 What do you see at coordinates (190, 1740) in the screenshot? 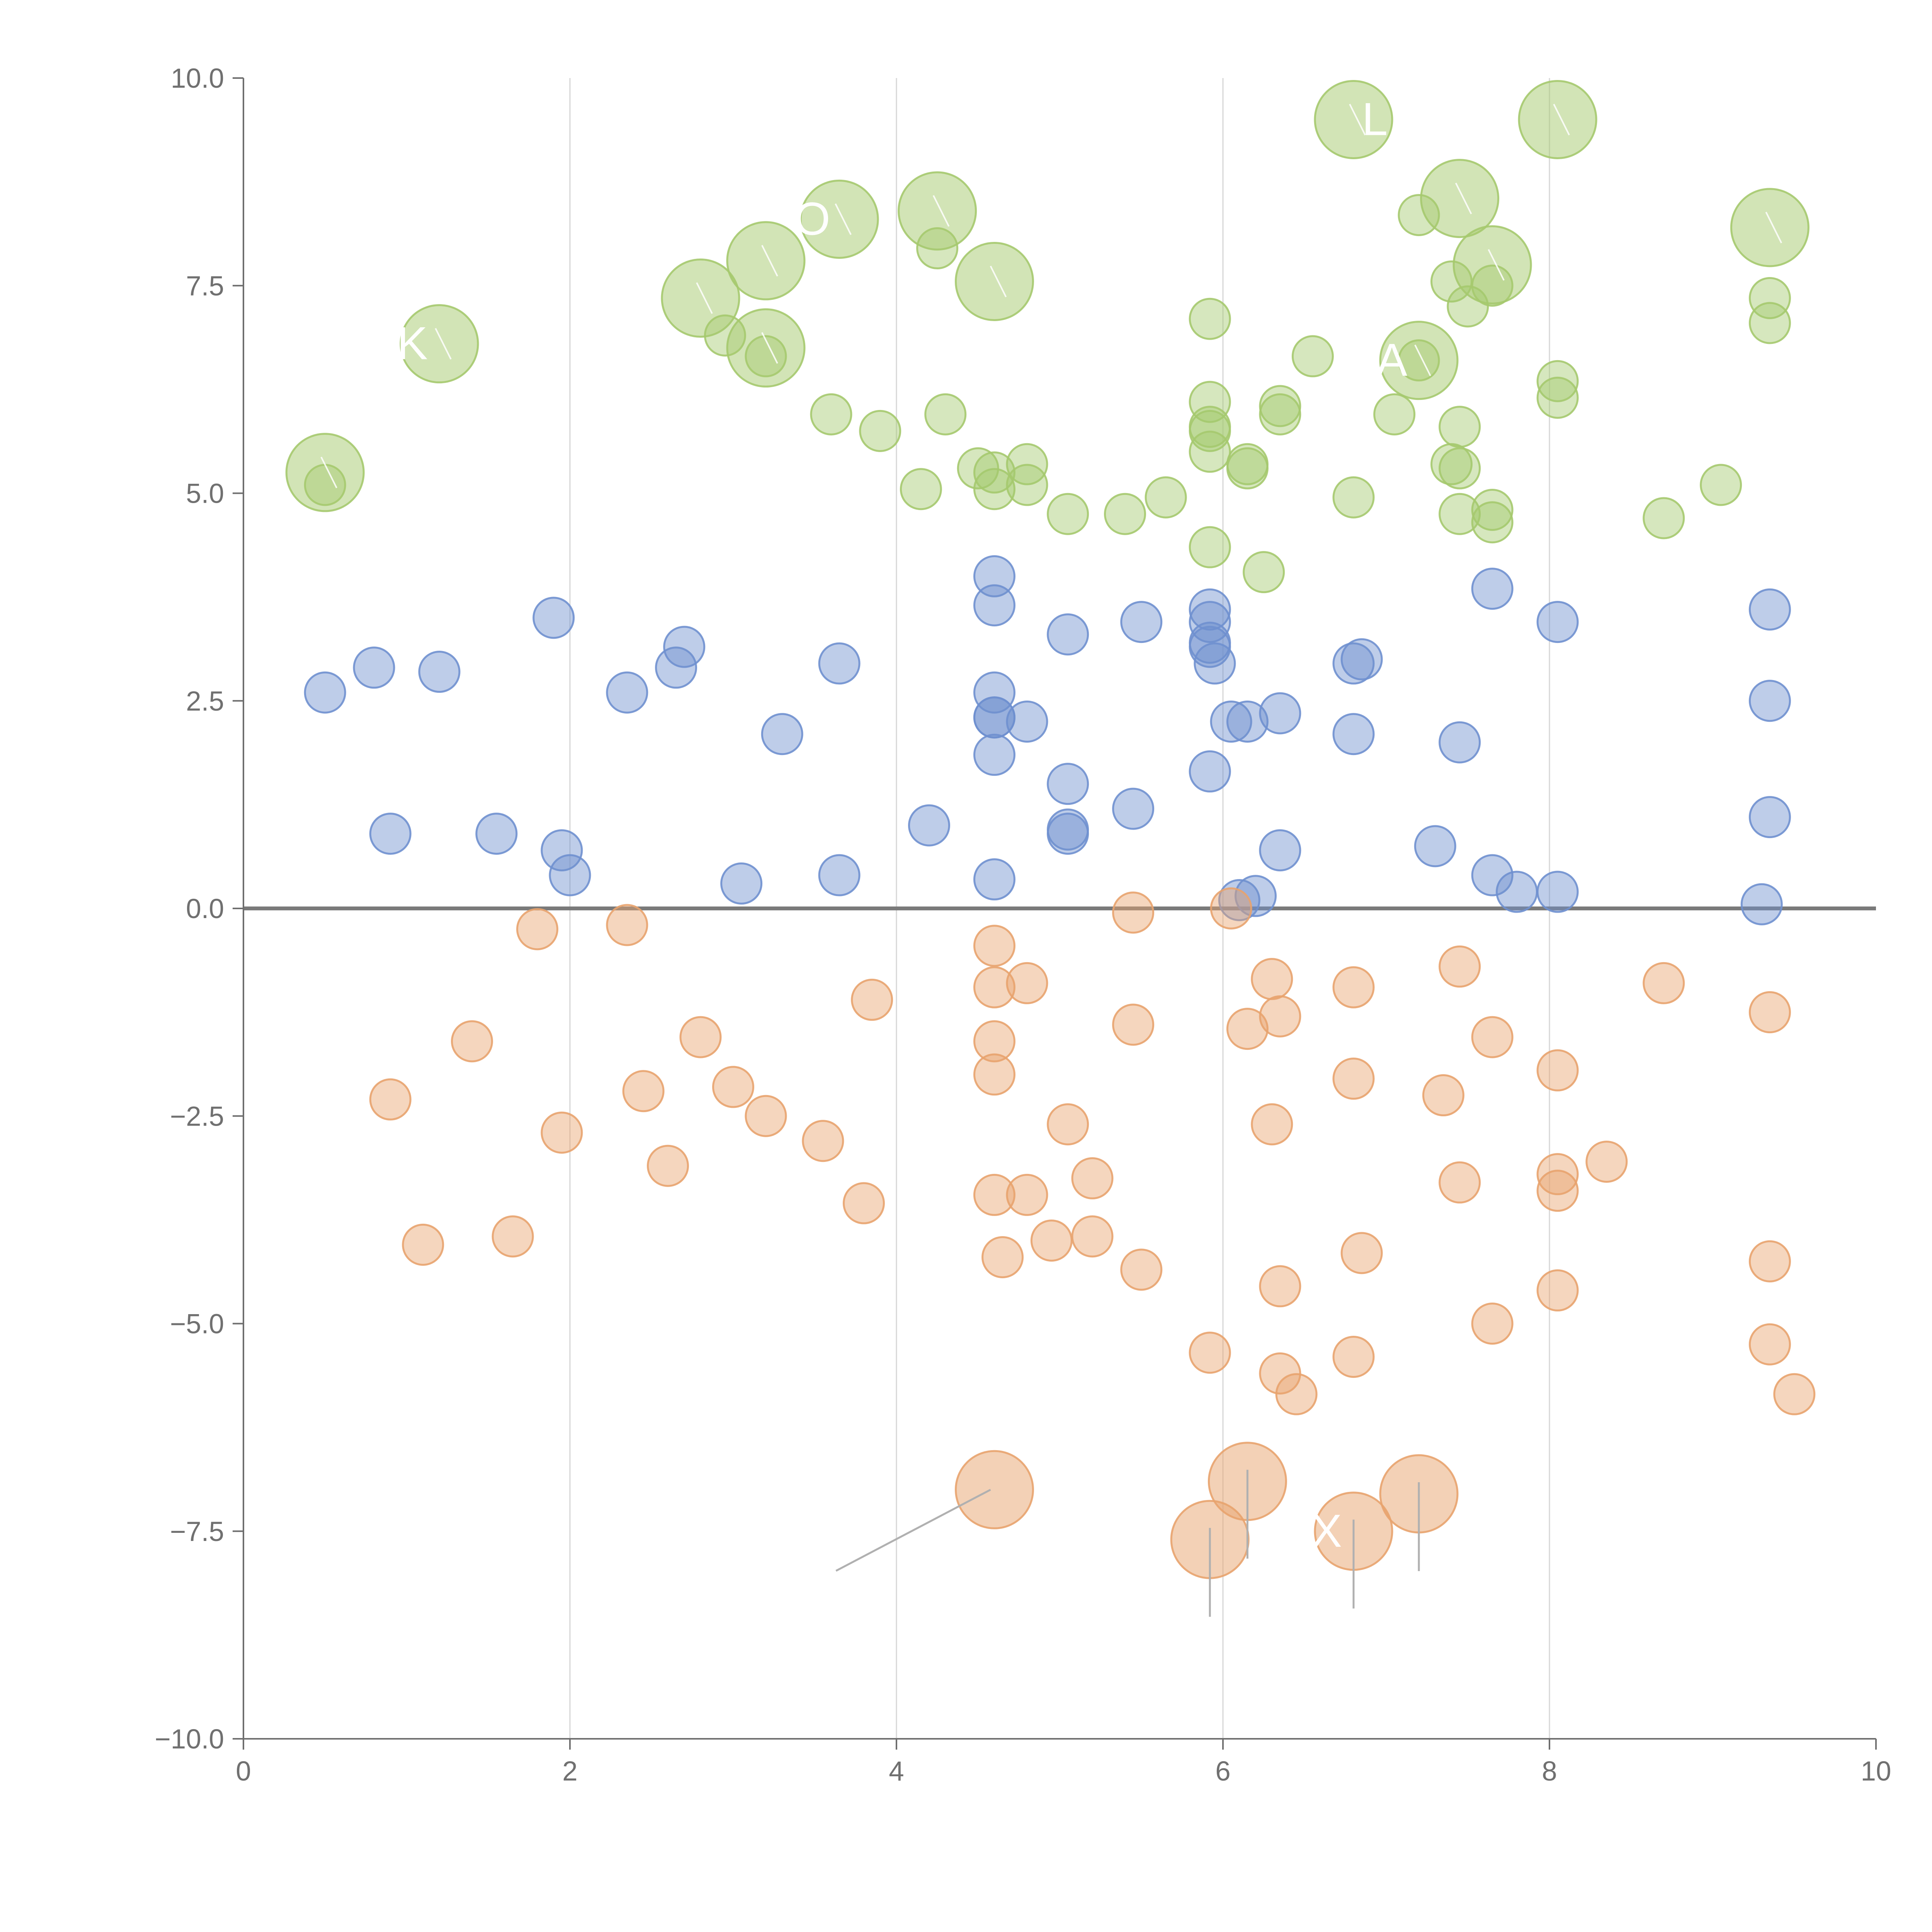
I see `y-tick-label: −10.0` at bounding box center [190, 1740].